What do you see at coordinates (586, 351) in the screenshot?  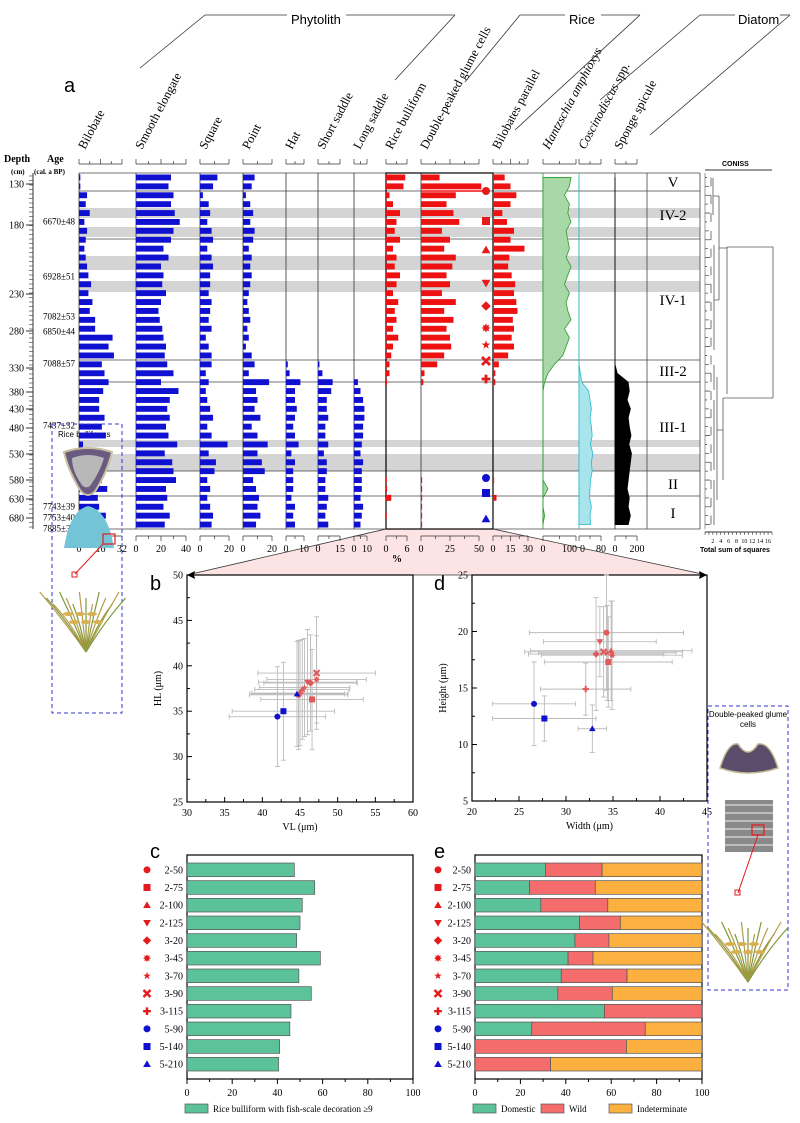 I see `area` at bounding box center [586, 351].